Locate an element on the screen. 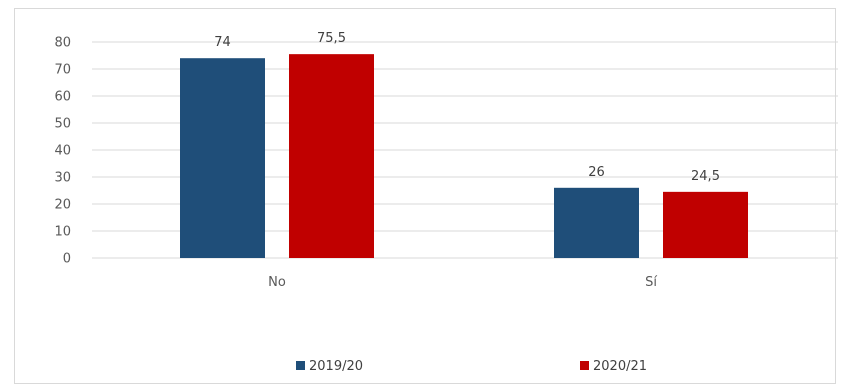 This screenshot has height=391, width=844. y-tick-label: 80 is located at coordinates (62, 43).